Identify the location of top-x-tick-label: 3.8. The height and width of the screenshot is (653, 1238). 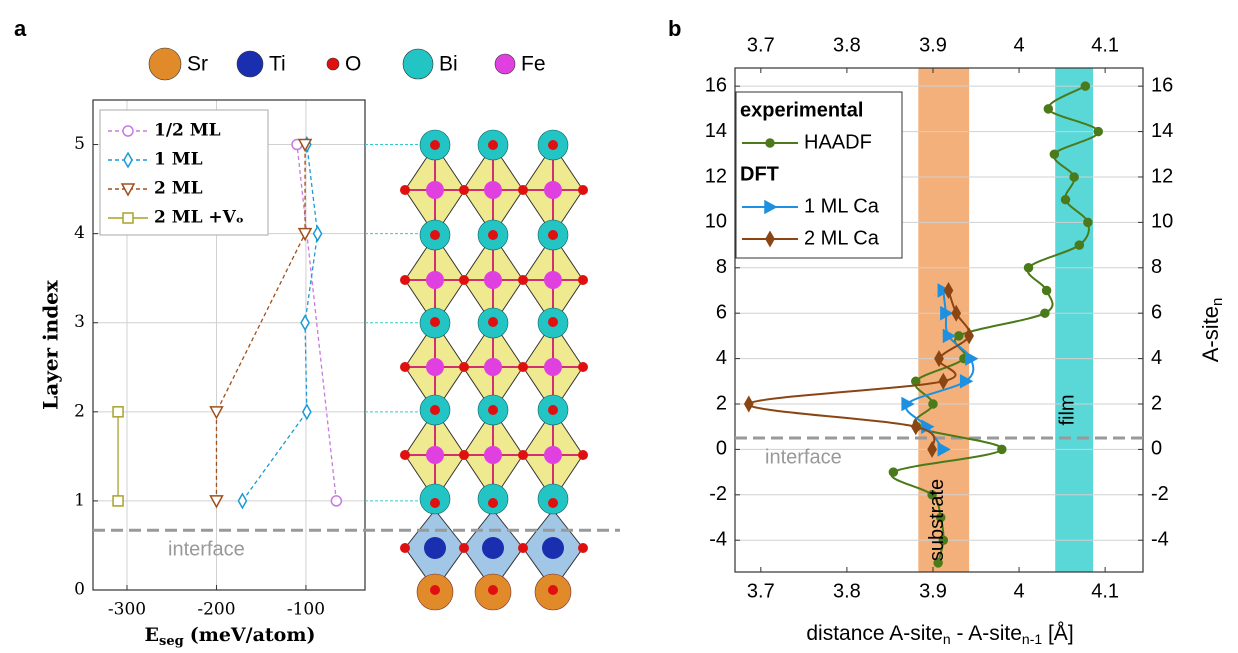
(847, 45).